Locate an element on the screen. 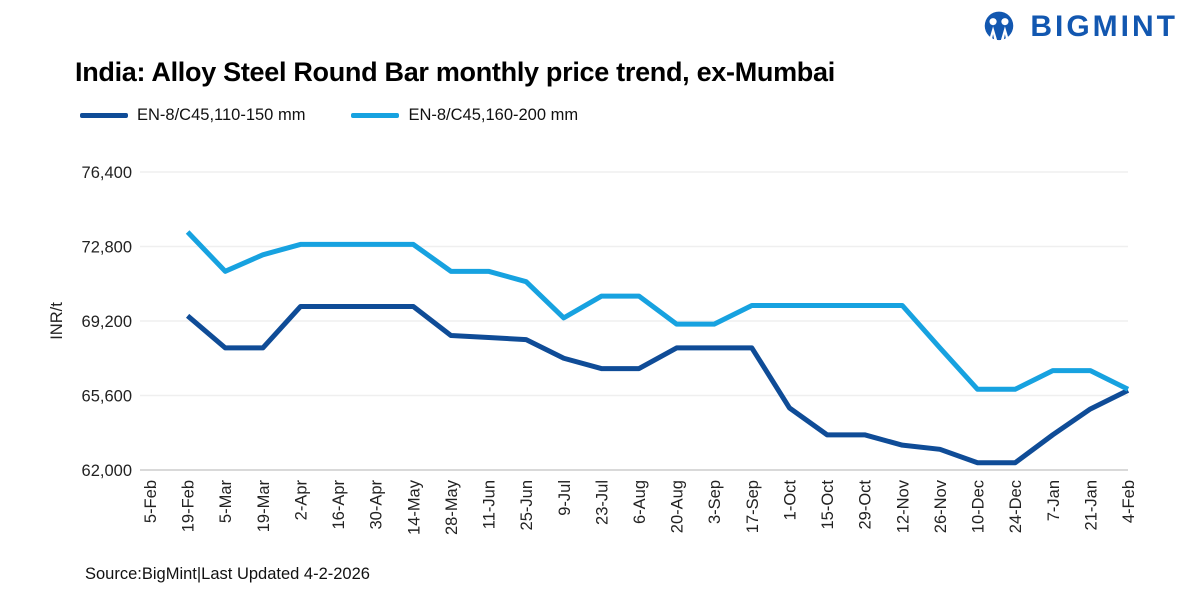 This screenshot has height=599, width=1200. x-tick-label: 26-Nov is located at coordinates (941, 506).